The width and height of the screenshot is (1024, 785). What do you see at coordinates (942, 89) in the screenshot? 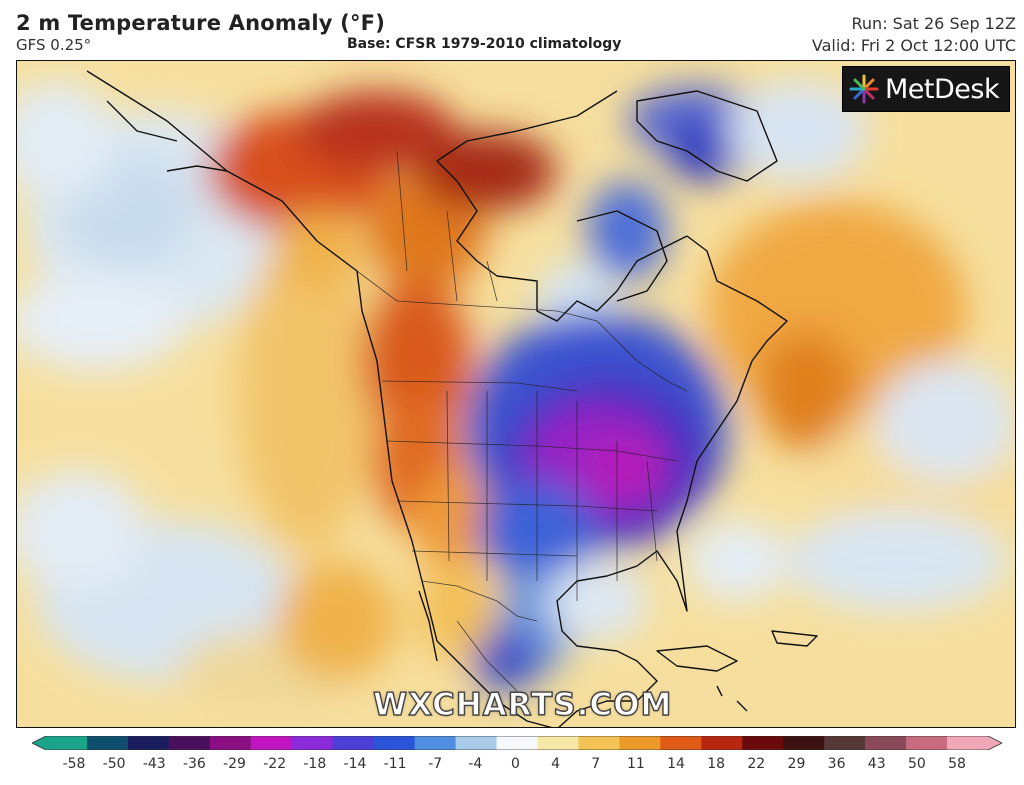
I see `metdesk-logo-text: MetDesk` at bounding box center [942, 89].